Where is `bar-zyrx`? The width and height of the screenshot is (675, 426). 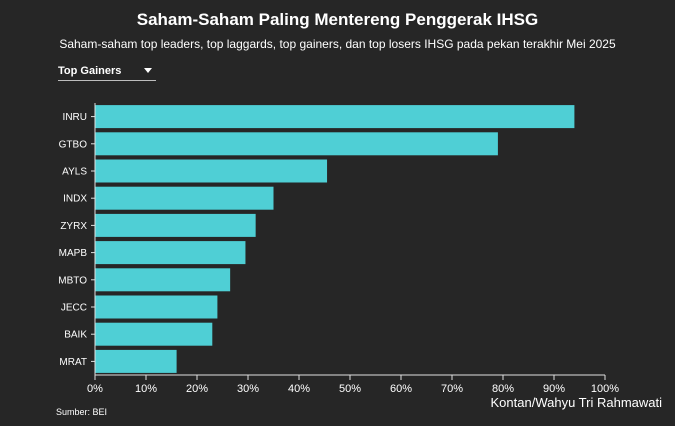
bar-zyrx is located at coordinates (175, 225).